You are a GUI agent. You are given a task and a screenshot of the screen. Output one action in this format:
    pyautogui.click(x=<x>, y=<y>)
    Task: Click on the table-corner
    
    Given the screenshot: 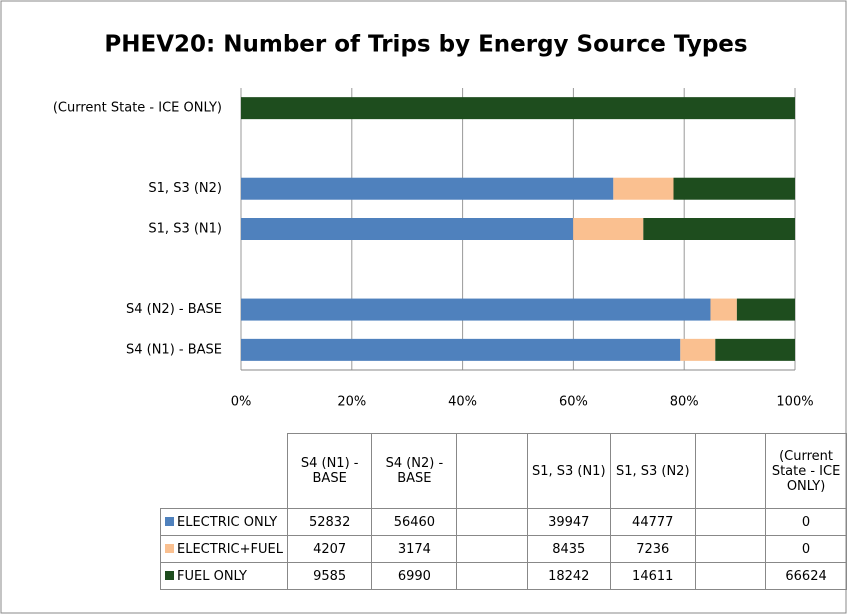 What is the action you would take?
    pyautogui.click(x=224, y=471)
    